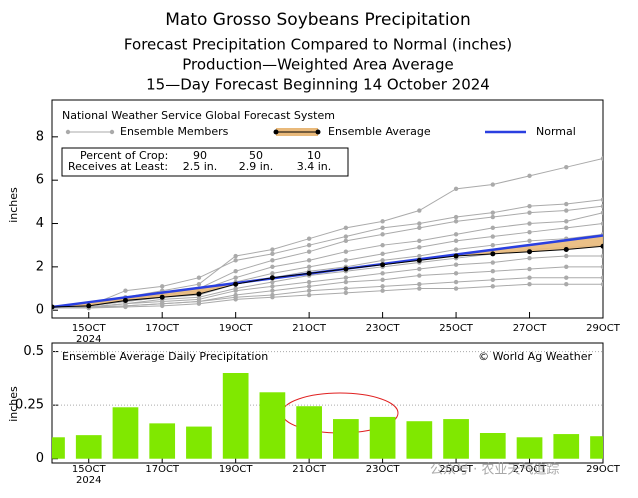 The image size is (638, 498). What do you see at coordinates (530, 469) in the screenshot?
I see `x-tick-label: 27OCT` at bounding box center [530, 469].